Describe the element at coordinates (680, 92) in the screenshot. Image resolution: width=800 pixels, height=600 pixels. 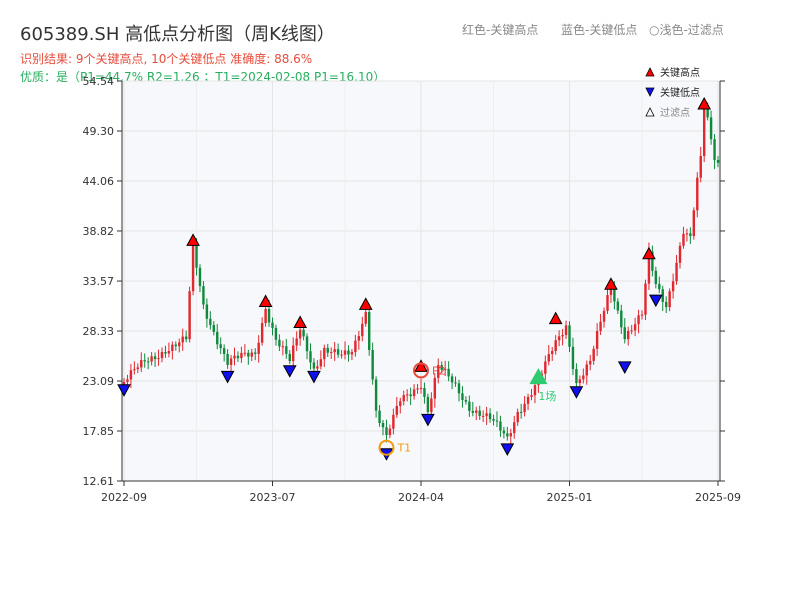
I see `legend-label: 关键低点` at that location.